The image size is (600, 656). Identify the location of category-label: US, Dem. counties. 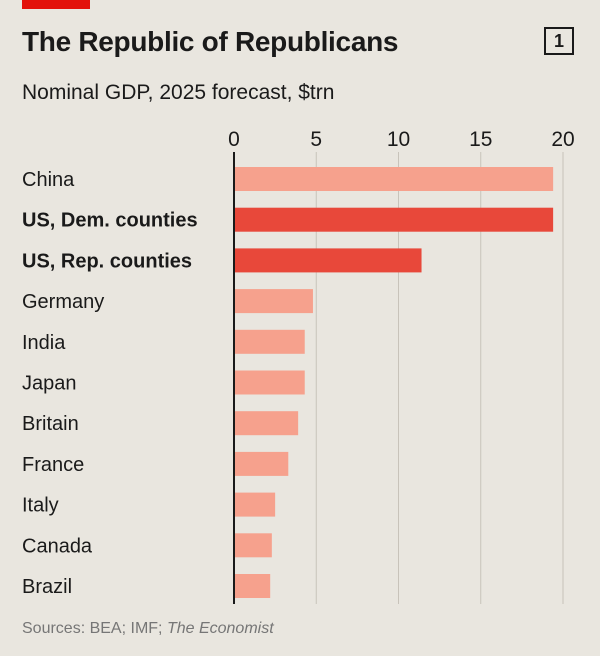
(110, 221).